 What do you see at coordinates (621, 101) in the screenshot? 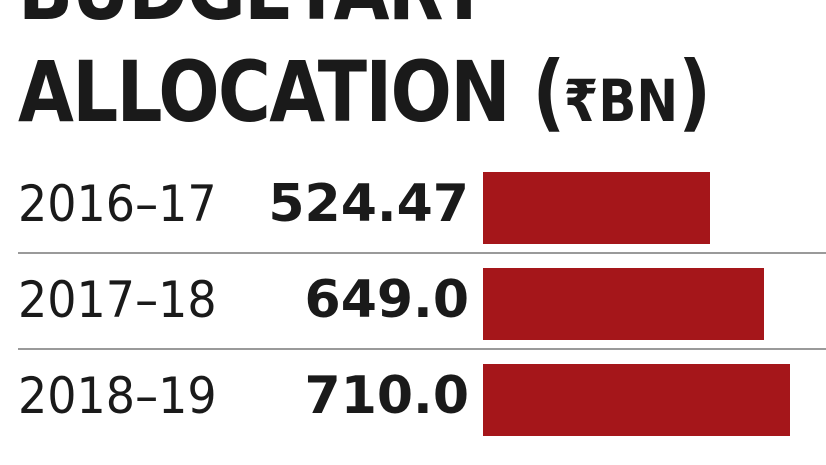
I see `chart-title-unit: ₹BN` at bounding box center [621, 101].